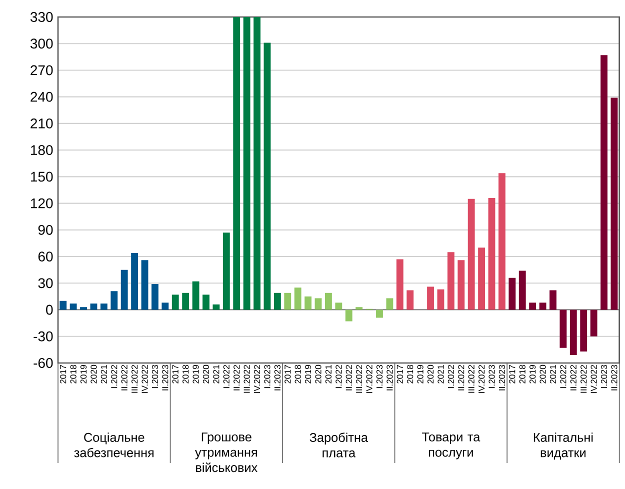  What do you see at coordinates (41, 97) in the screenshot?
I see `y-tick-label: 240` at bounding box center [41, 97].